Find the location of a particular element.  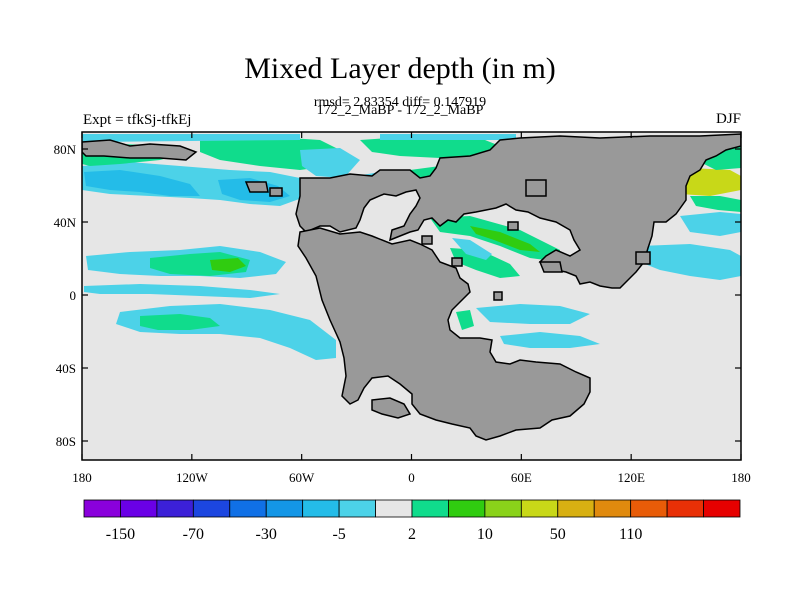

lat-tick-label: 40N is located at coordinates (65, 222).